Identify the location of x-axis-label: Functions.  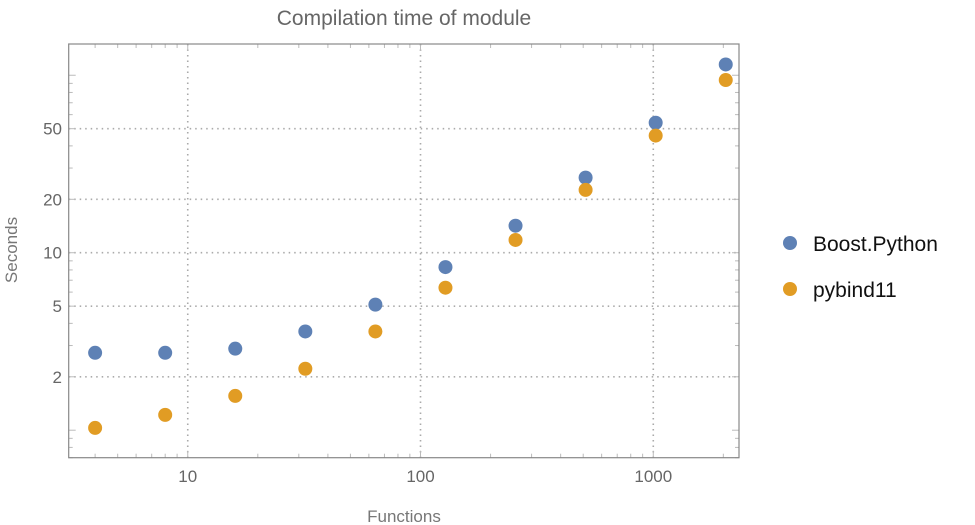
(404, 516).